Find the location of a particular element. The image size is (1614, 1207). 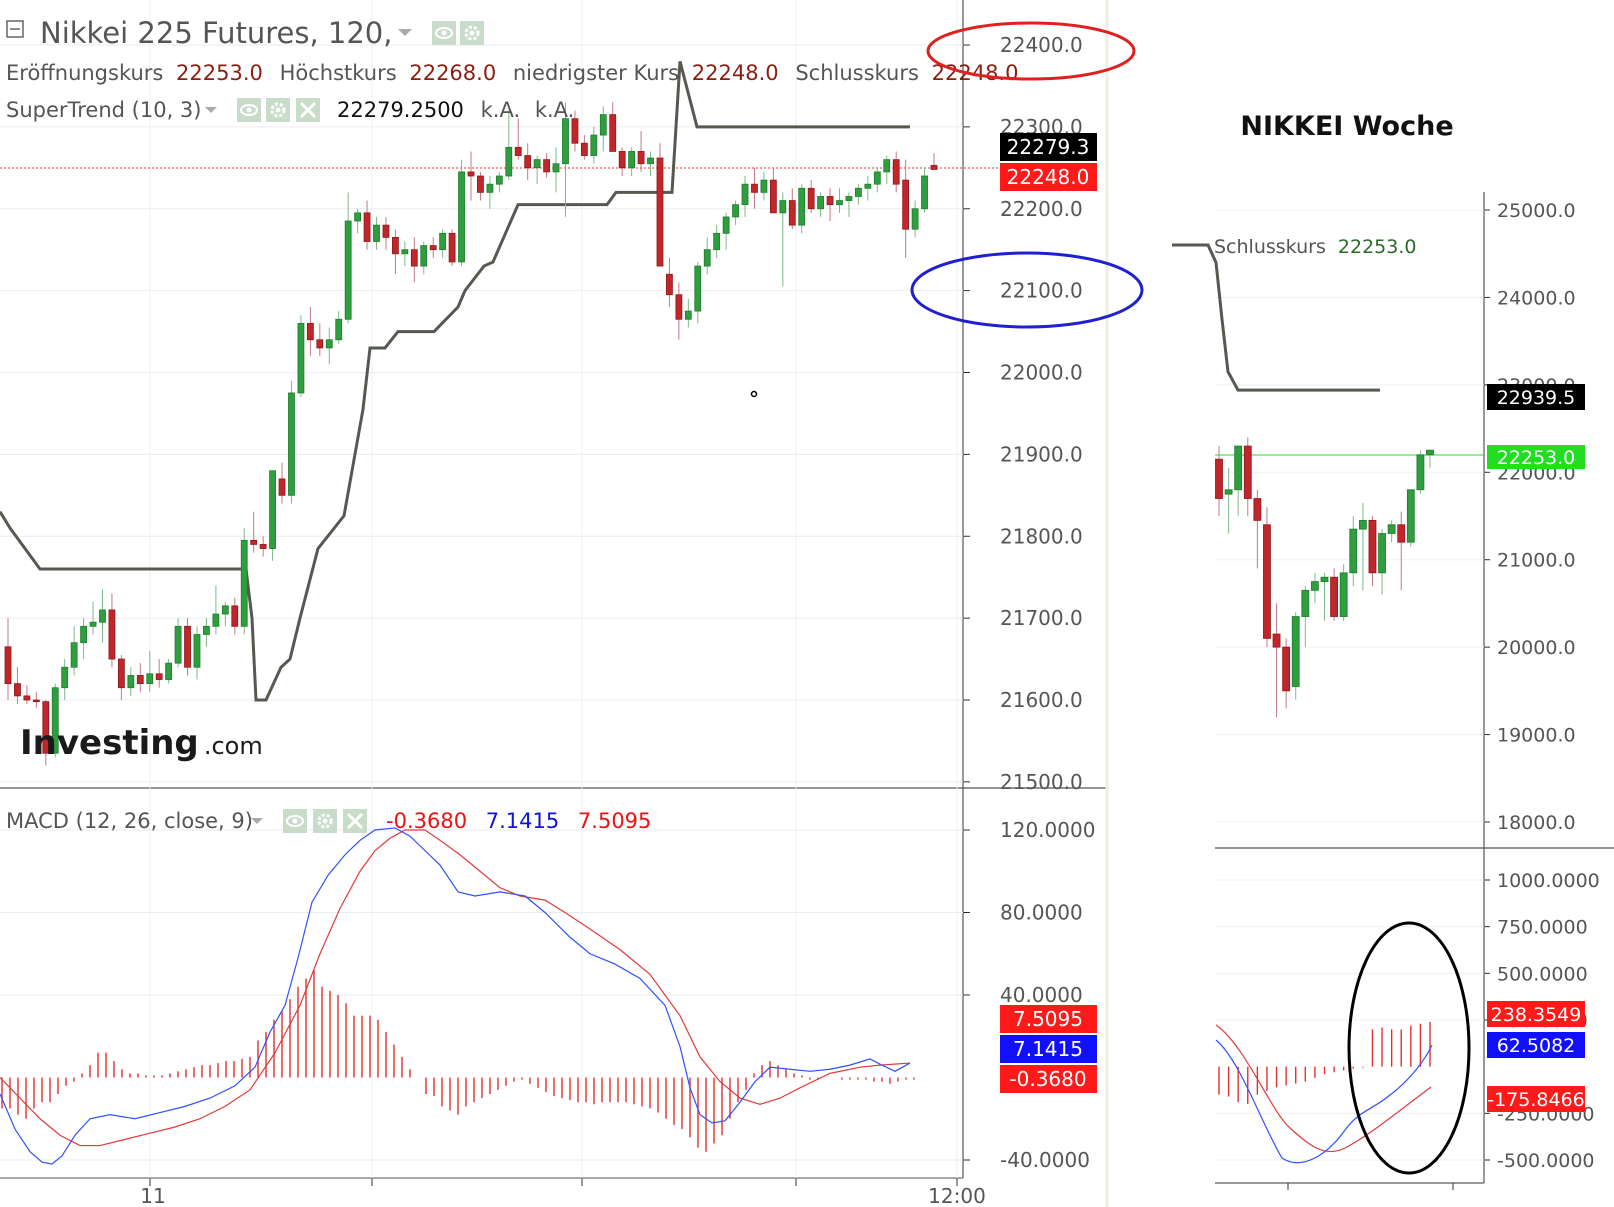

weekly-price-tag: 22253.0 is located at coordinates (1536, 457).